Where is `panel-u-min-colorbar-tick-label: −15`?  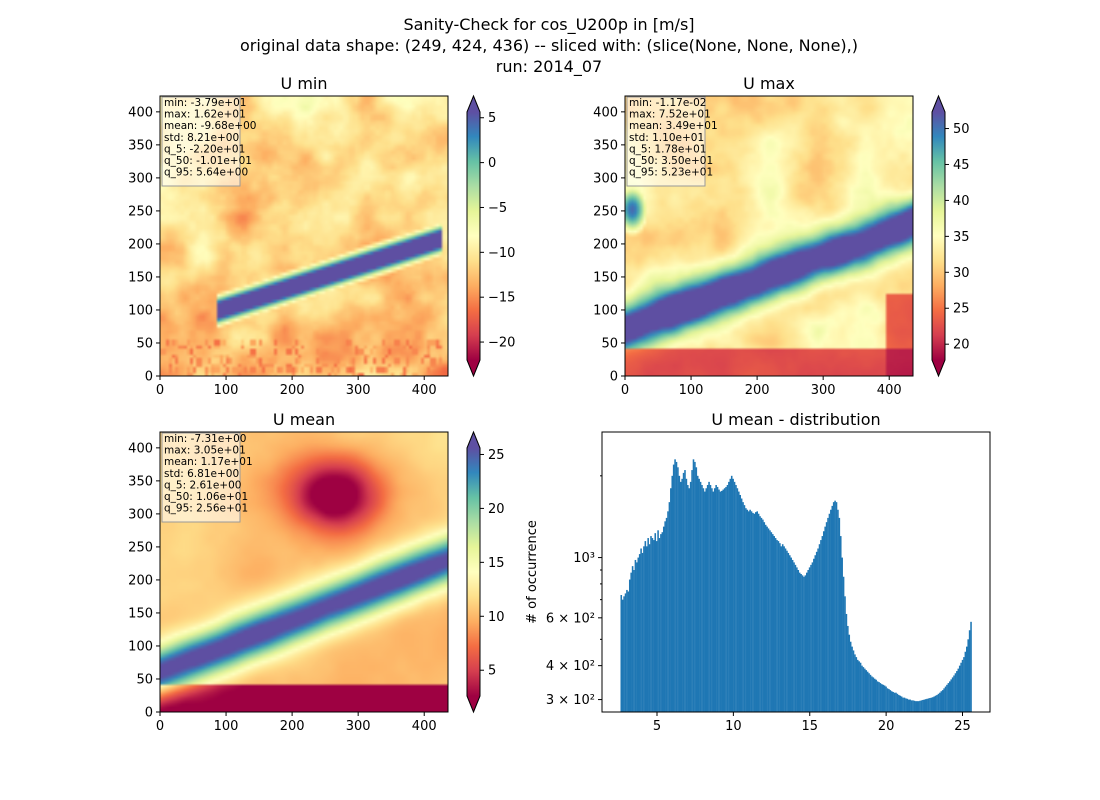
panel-u-min-colorbar-tick-label: −15 is located at coordinates (501, 298).